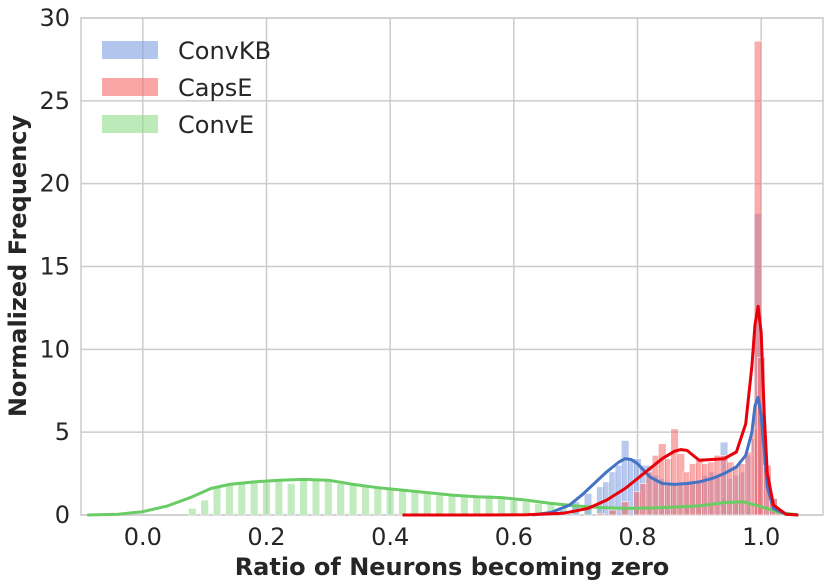  What do you see at coordinates (54, 349) in the screenshot?
I see `y-tick-label: 10` at bounding box center [54, 349].